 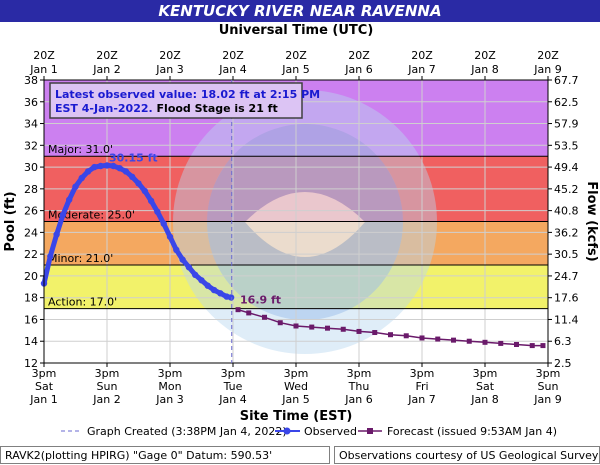 I want to click on top-tick-date: Jan 5, so click(x=295, y=69).